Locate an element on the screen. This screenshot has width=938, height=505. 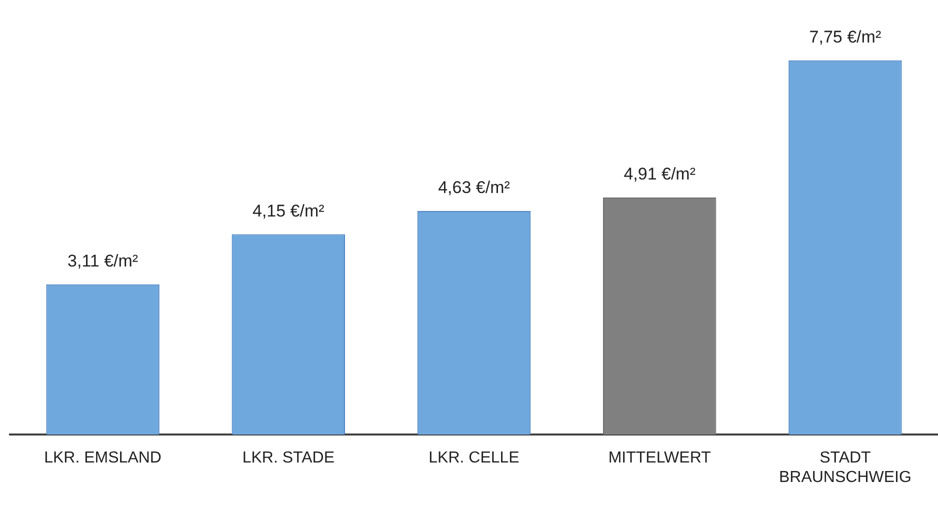
x-tick-label: LKR. EMSLAND is located at coordinates (103, 458).